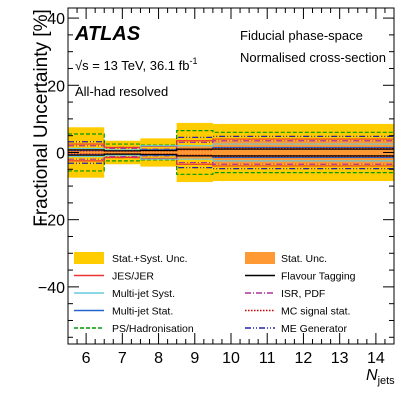 This screenshot has width=415, height=403. Describe the element at coordinates (89, 258) in the screenshot. I see `legend-total-swatch` at that location.